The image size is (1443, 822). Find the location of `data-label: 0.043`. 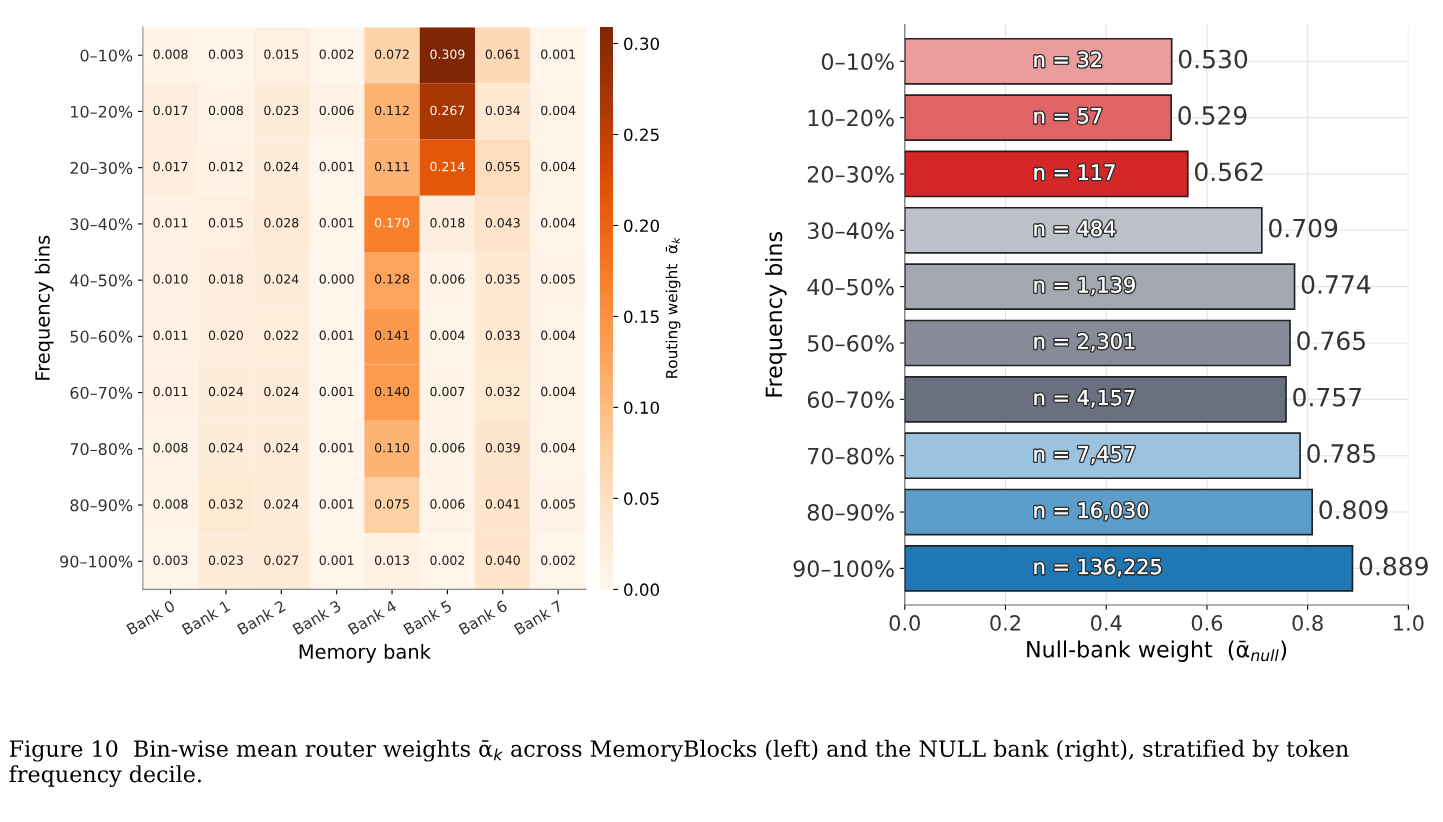

data-label: 0.043 is located at coordinates (502, 223).